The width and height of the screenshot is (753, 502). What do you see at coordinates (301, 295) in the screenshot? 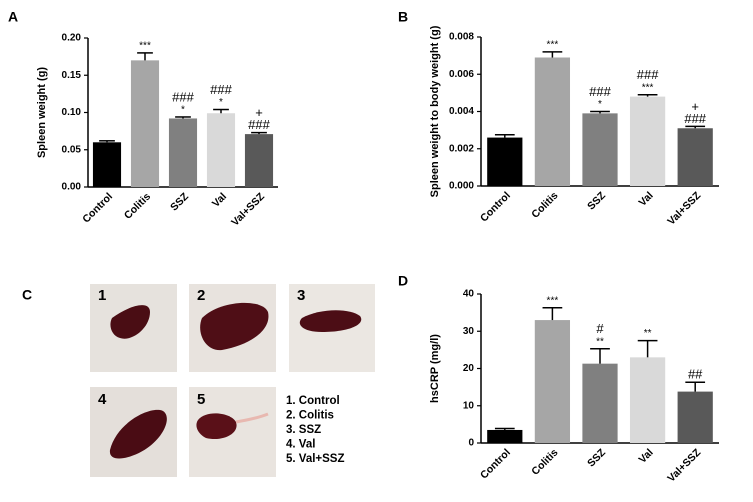
I see `photo-number: 3` at bounding box center [301, 295].